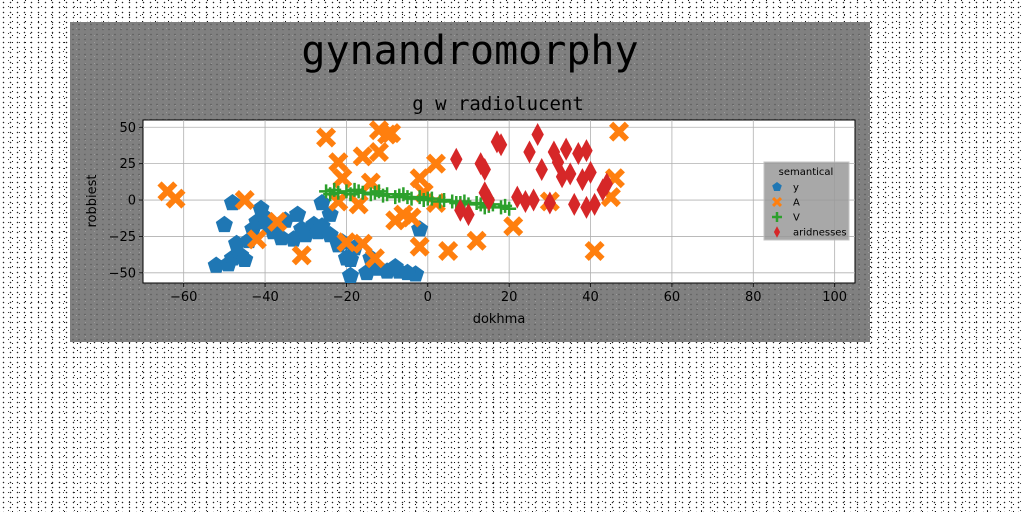 The height and width of the screenshot is (512, 1024). I want to click on x-tick-label: −60, so click(183, 297).